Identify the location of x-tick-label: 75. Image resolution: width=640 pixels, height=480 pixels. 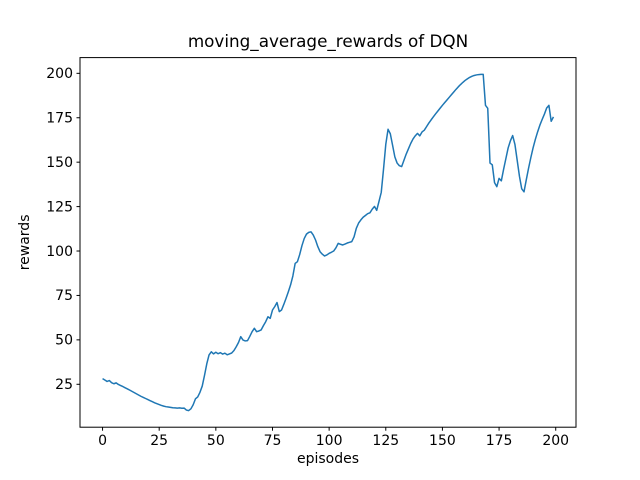
(273, 441).